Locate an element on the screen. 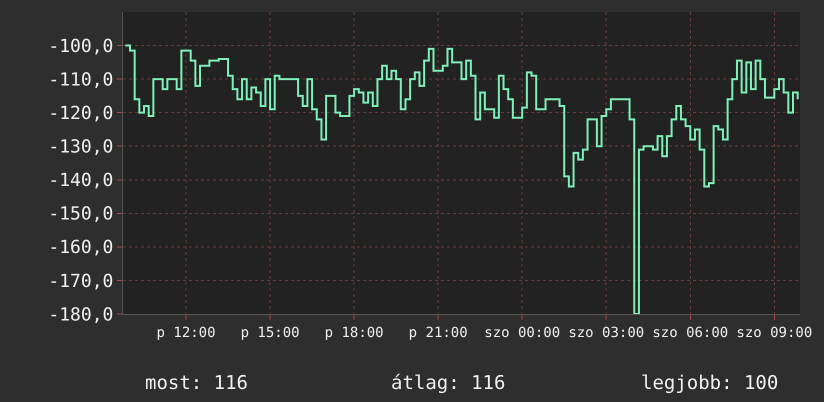  x-tick-label: p 12:00 is located at coordinates (186, 332).